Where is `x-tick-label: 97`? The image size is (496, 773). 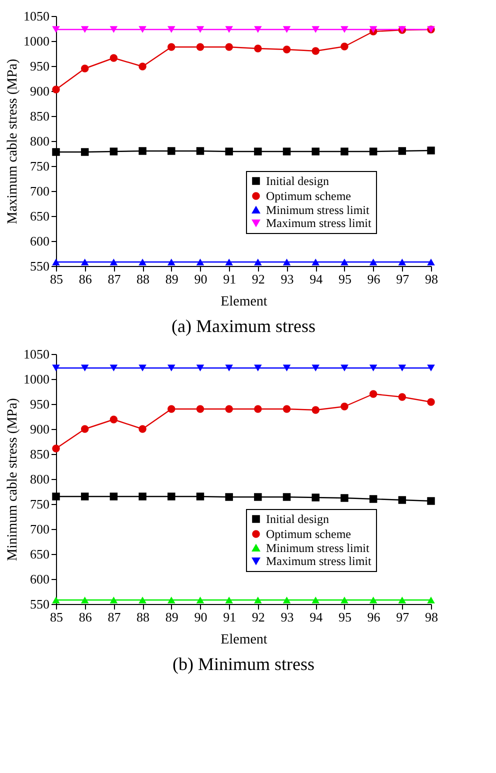
x-tick-label: 97 is located at coordinates (403, 617).